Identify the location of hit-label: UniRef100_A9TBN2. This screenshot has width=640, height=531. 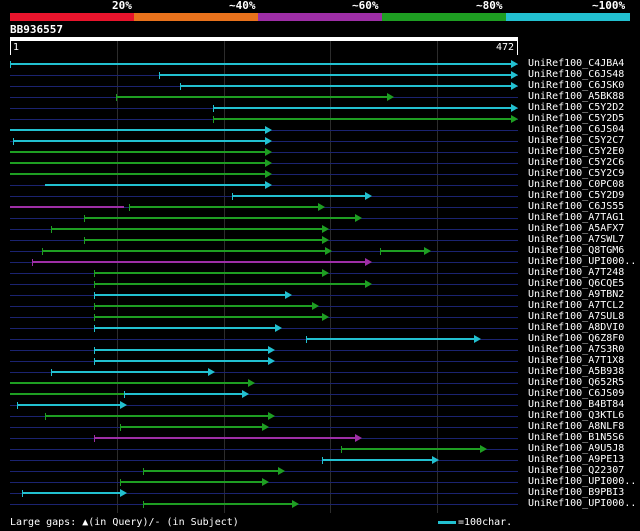
(576, 294).